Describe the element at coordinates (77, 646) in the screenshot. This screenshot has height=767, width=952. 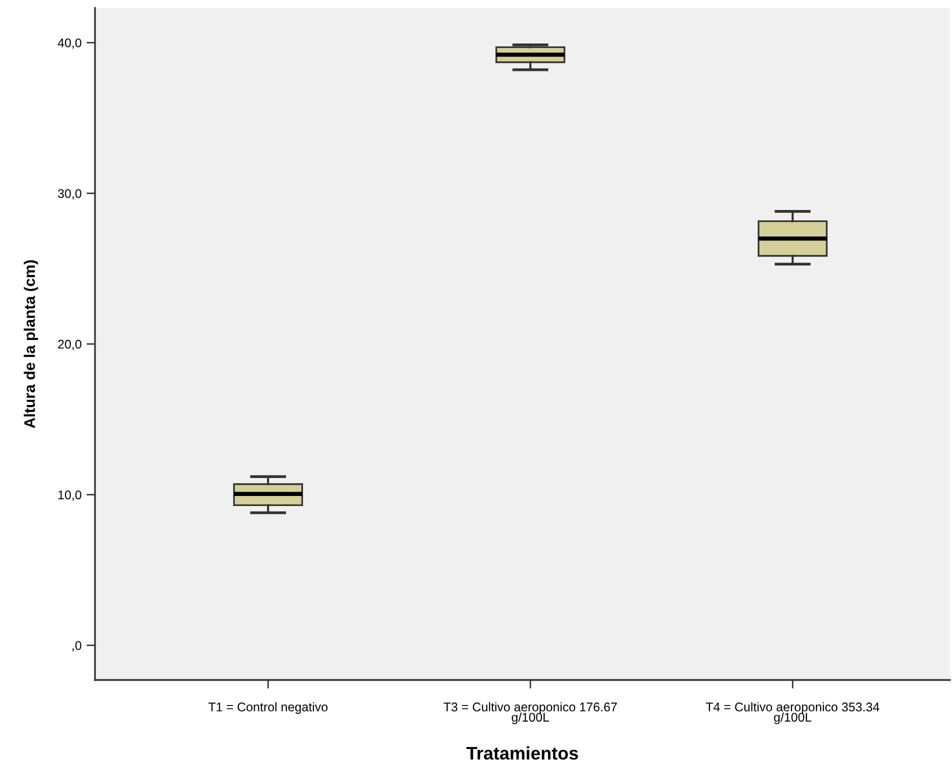
I see `y-tick-label: ,0` at that location.